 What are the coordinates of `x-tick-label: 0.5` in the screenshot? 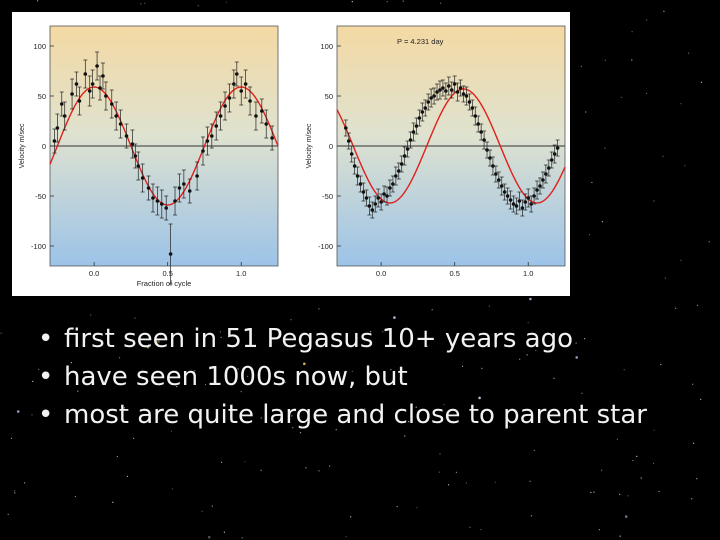 It's located at (167, 273).